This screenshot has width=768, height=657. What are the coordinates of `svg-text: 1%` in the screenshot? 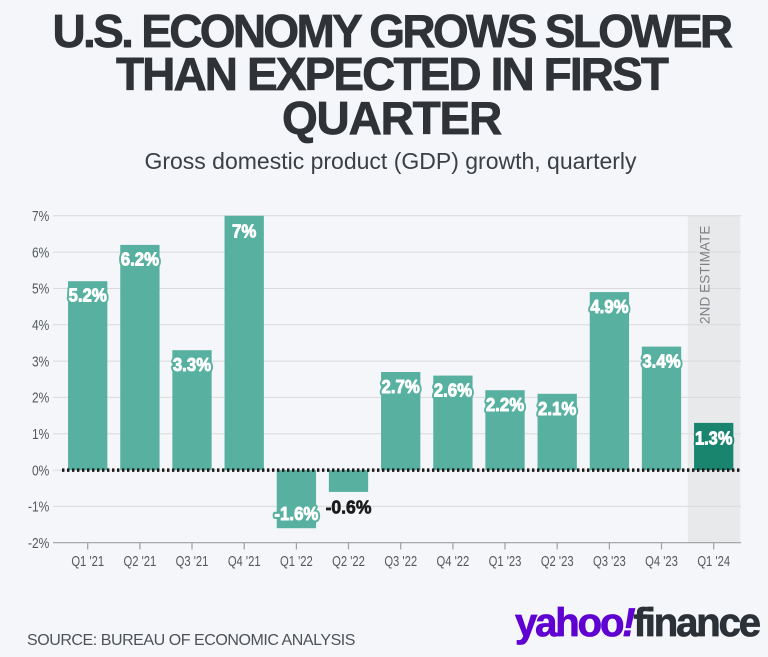 It's located at (40, 434).